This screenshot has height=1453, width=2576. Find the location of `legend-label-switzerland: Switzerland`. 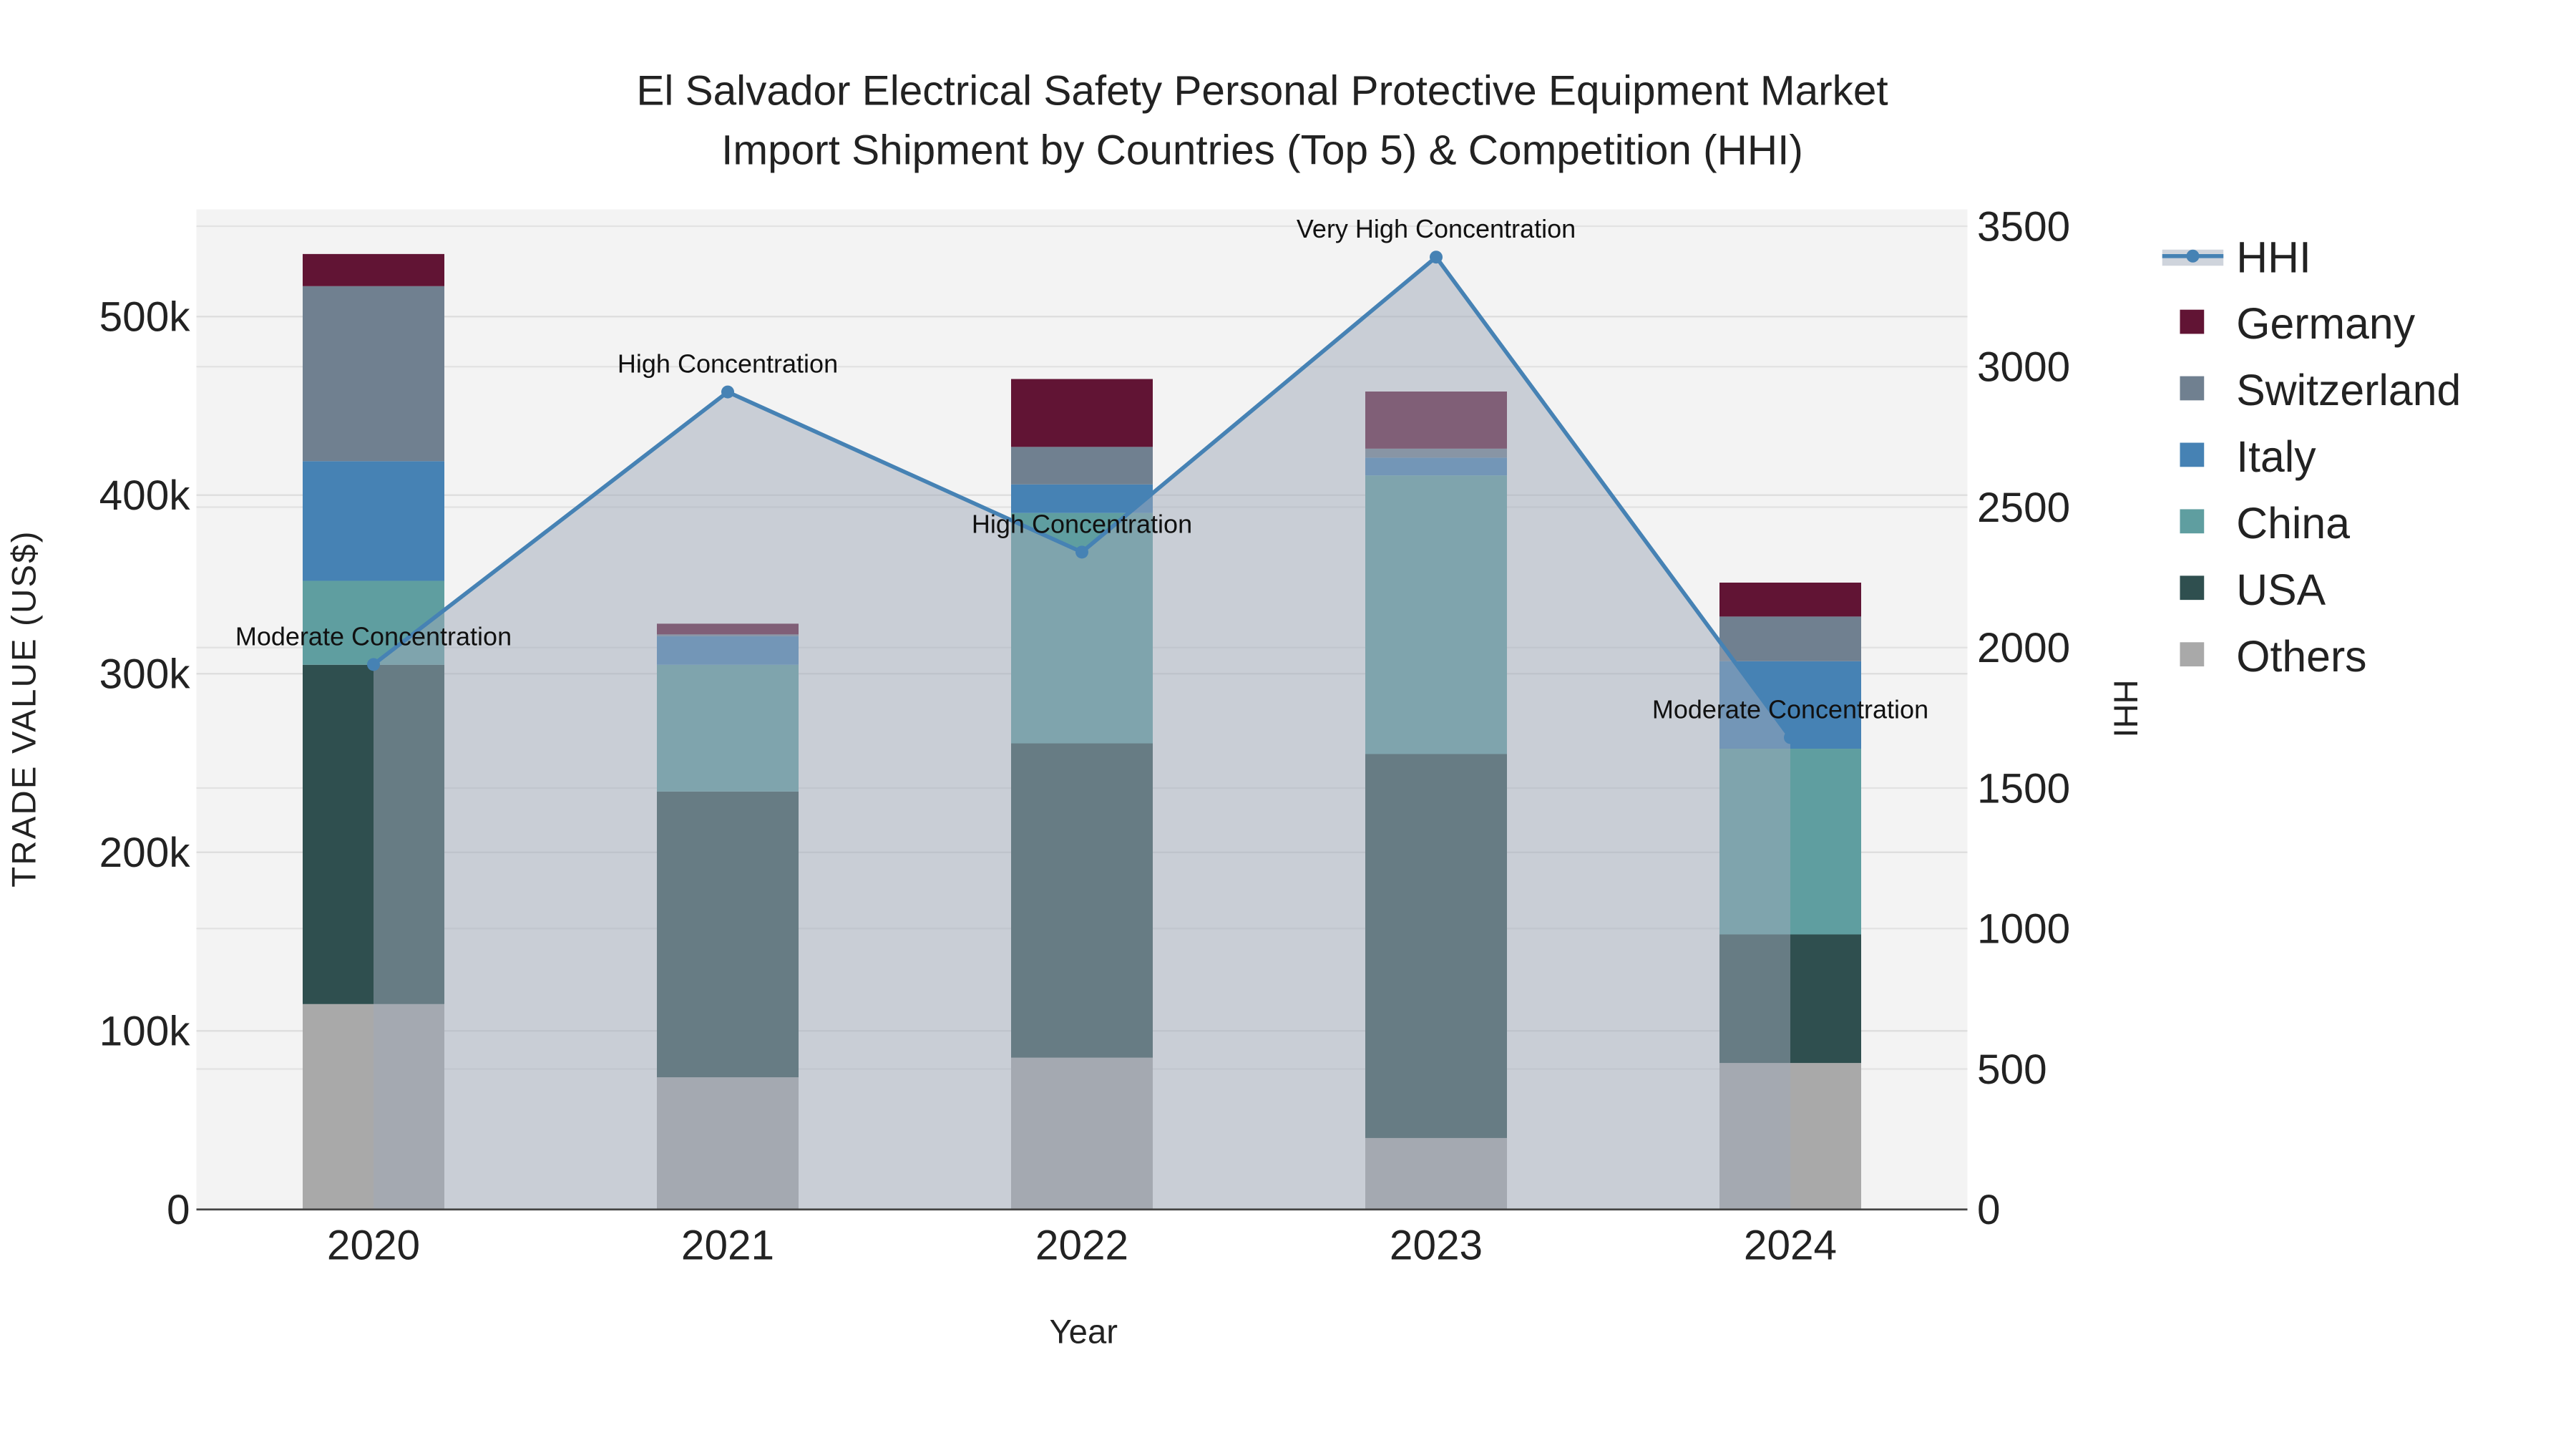

legend-label-switzerland: Switzerland is located at coordinates (2348, 390).